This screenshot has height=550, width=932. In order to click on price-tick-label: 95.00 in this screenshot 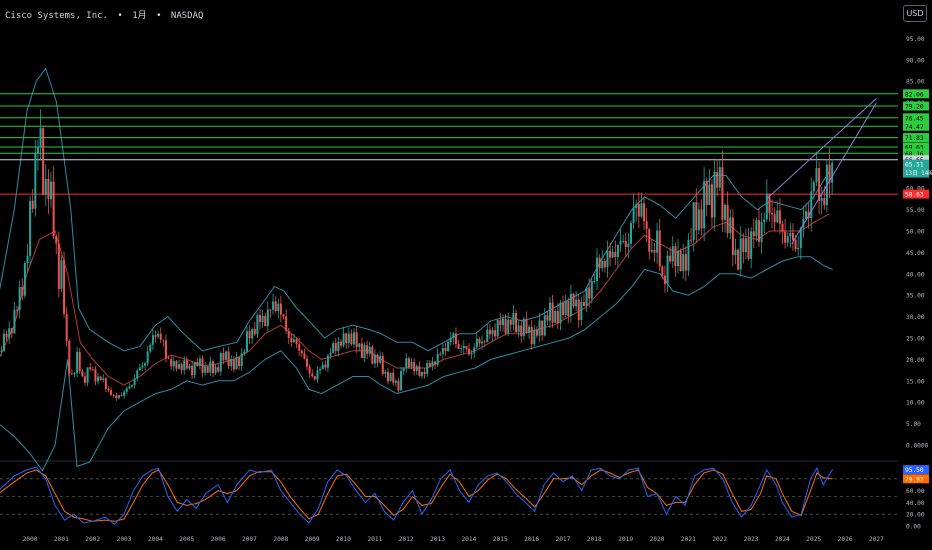, I will do `click(915, 39)`.